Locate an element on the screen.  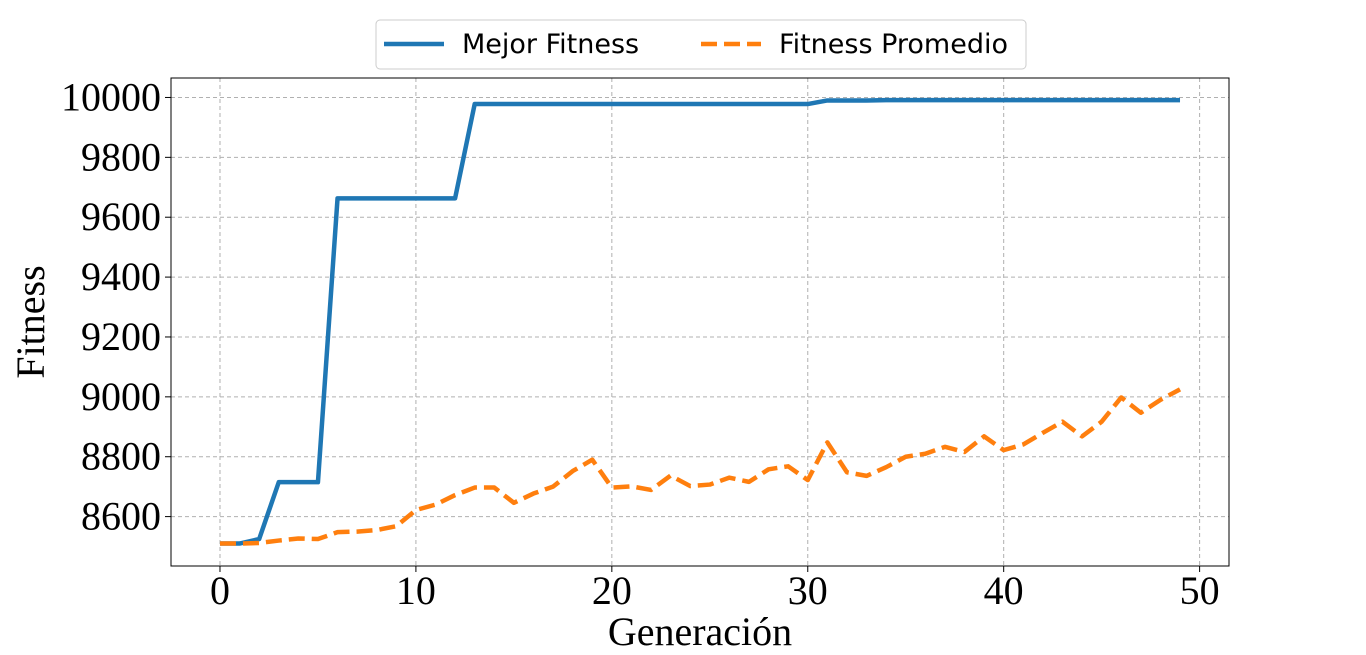
x-tick-label: 50 is located at coordinates (1200, 590).